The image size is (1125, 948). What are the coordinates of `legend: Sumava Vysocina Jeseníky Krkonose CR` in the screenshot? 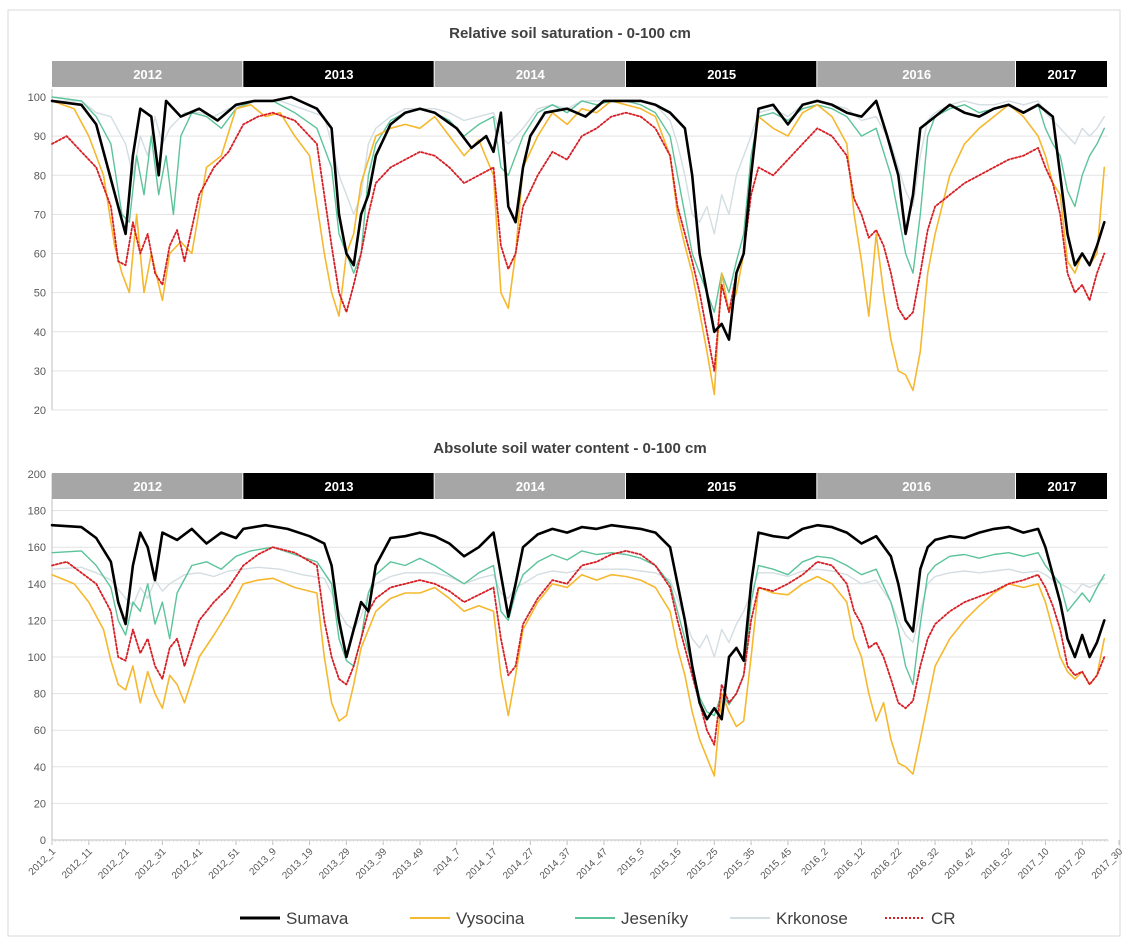 It's located at (598, 918).